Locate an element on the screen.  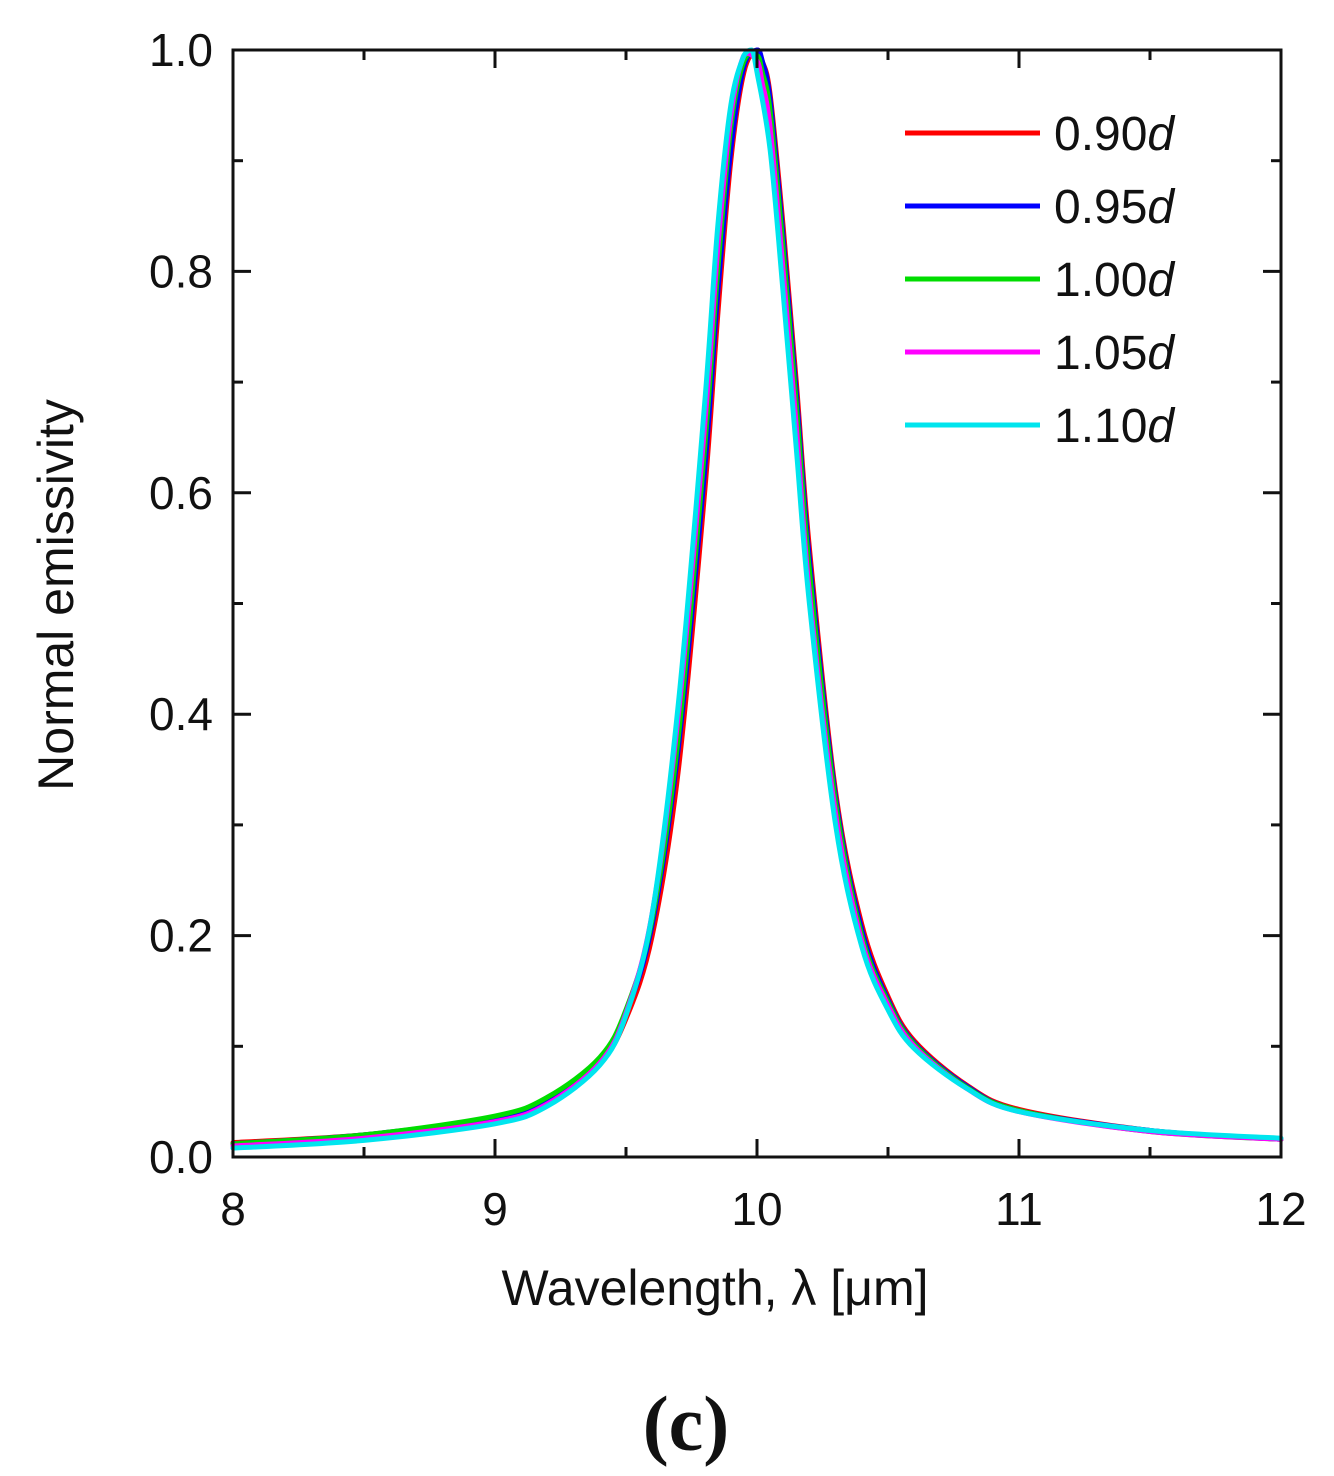
x-axis-title: Wavelength, λ [μm] is located at coordinates (714, 1288).